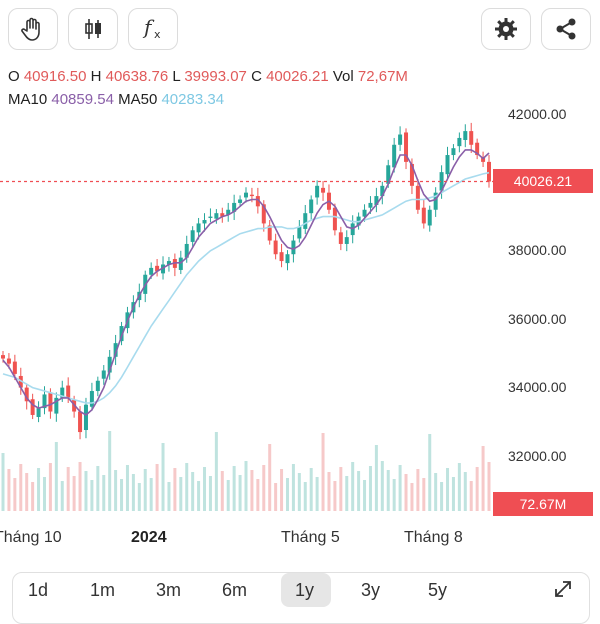  I want to click on range-5y: 5y, so click(438, 590).